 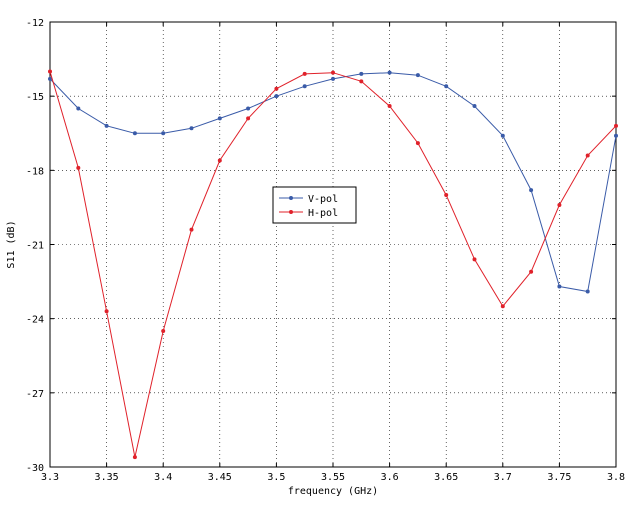 What do you see at coordinates (446, 477) in the screenshot?
I see `x-tick-label: 3.65` at bounding box center [446, 477].